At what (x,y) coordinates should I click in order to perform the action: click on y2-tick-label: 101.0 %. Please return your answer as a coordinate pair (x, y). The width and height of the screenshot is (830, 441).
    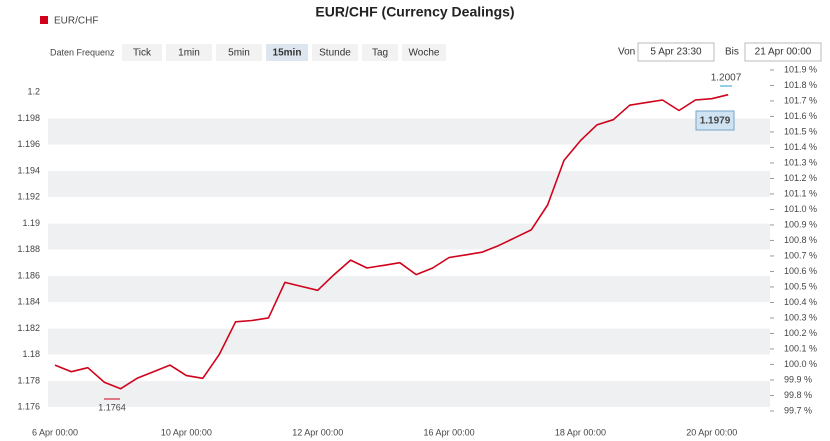
    Looking at the image, I should click on (800, 209).